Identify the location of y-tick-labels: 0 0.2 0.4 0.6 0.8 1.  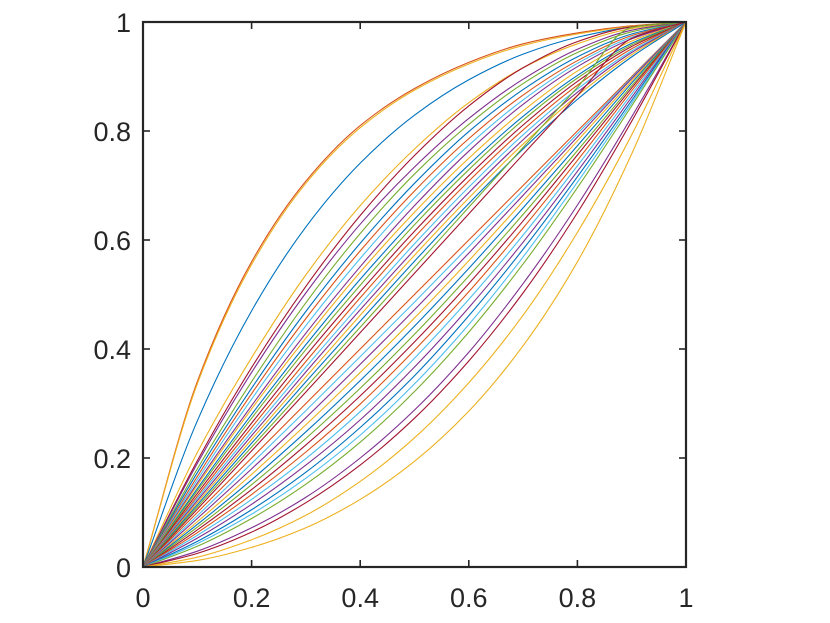
(112, 295).